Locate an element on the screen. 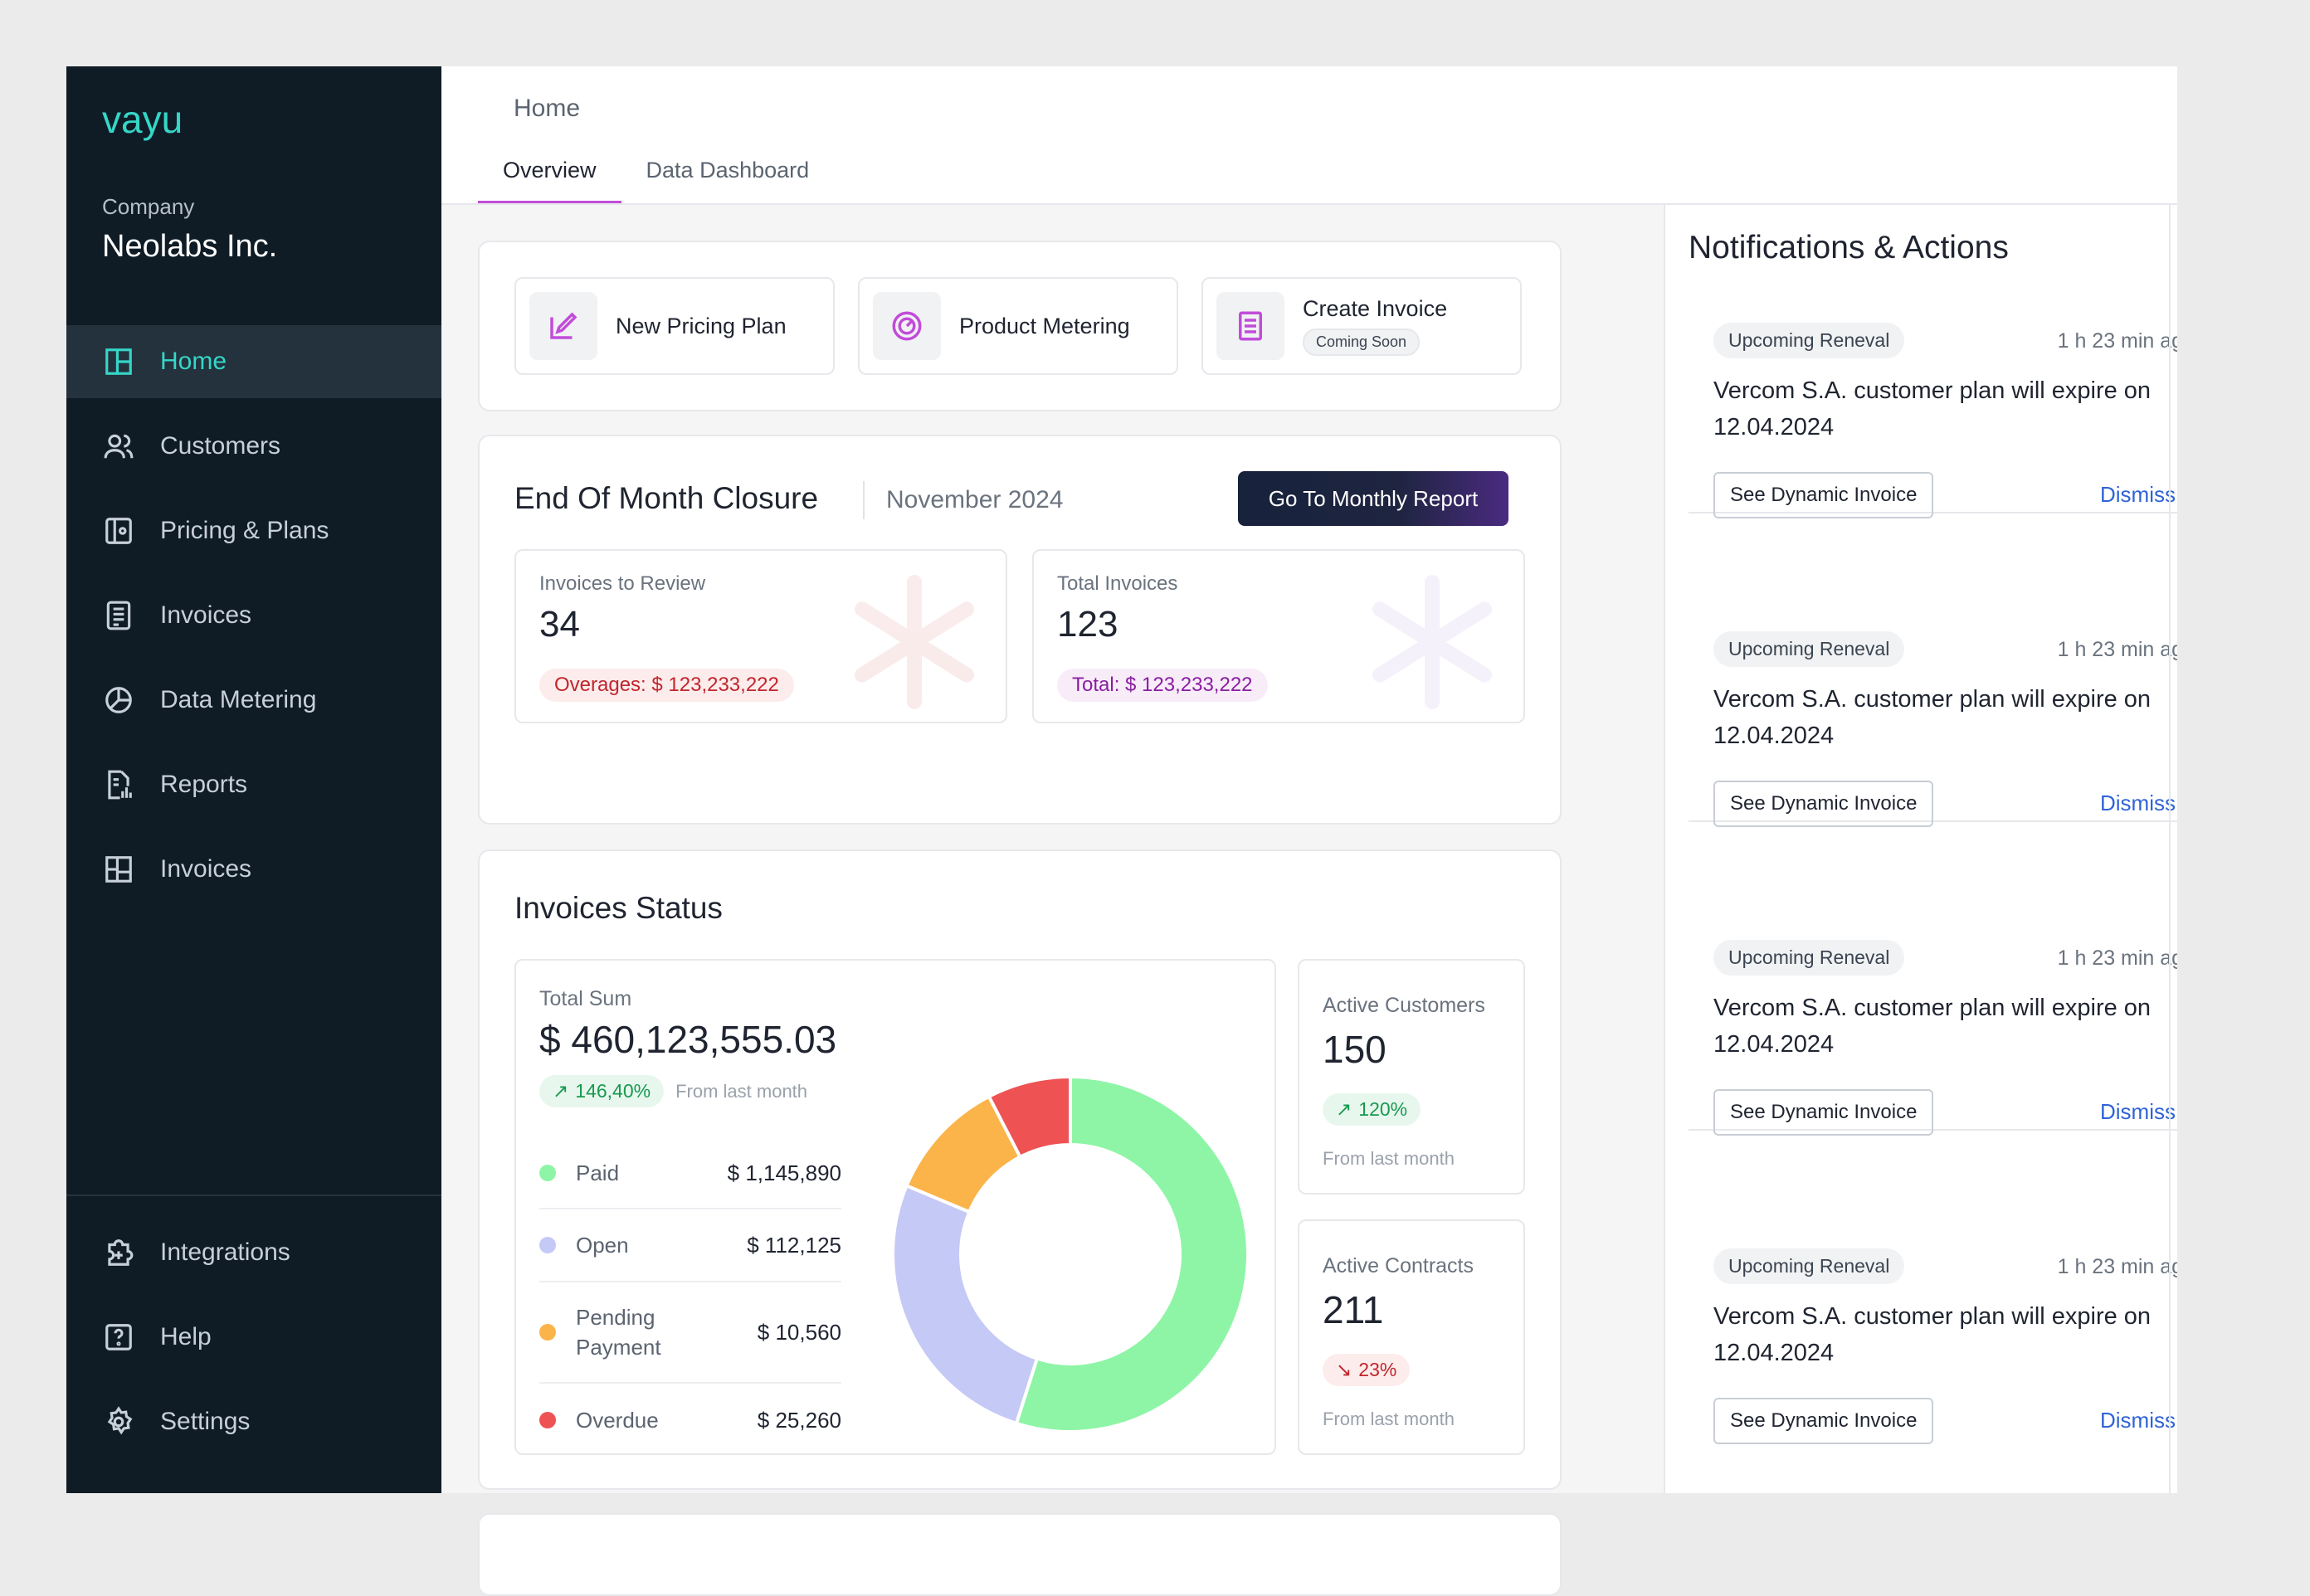  metric-value: 123 is located at coordinates (1087, 624).